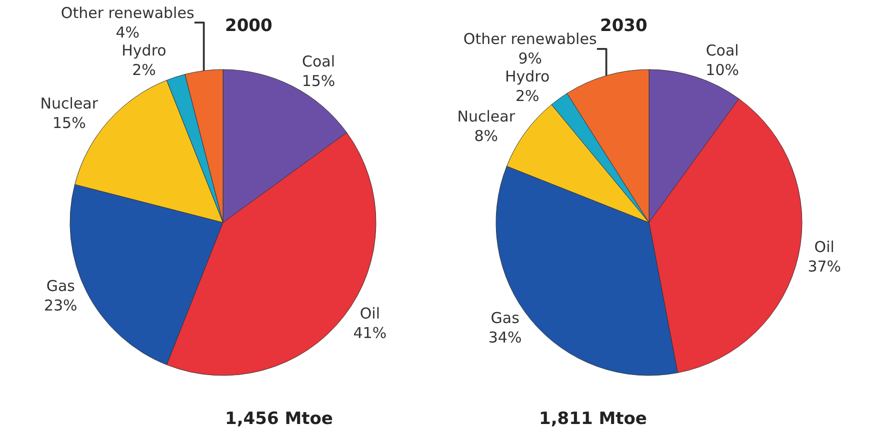 Image resolution: width=872 pixels, height=445 pixels. I want to click on text: 1,456 Mtoe, so click(279, 419).